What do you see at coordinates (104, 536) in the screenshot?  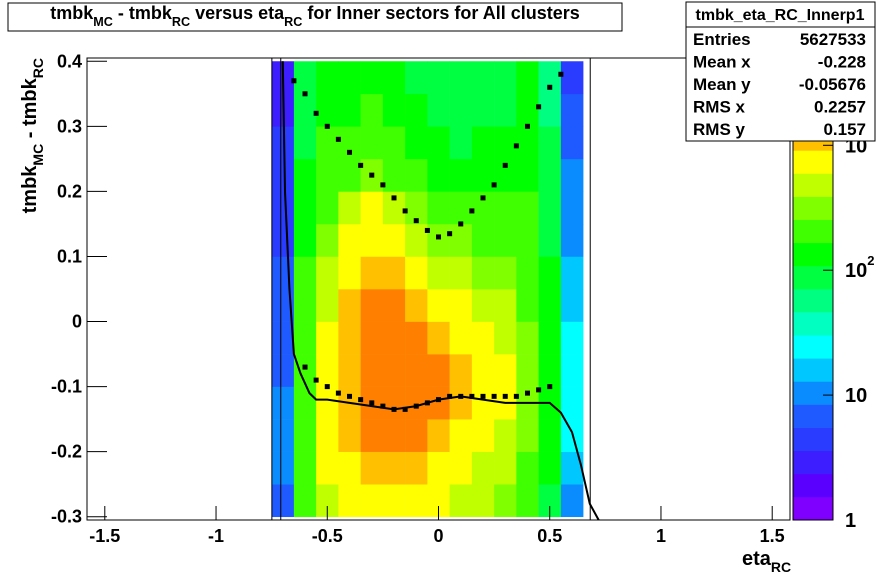 I see `x-tick-label: -1.5` at bounding box center [104, 536].